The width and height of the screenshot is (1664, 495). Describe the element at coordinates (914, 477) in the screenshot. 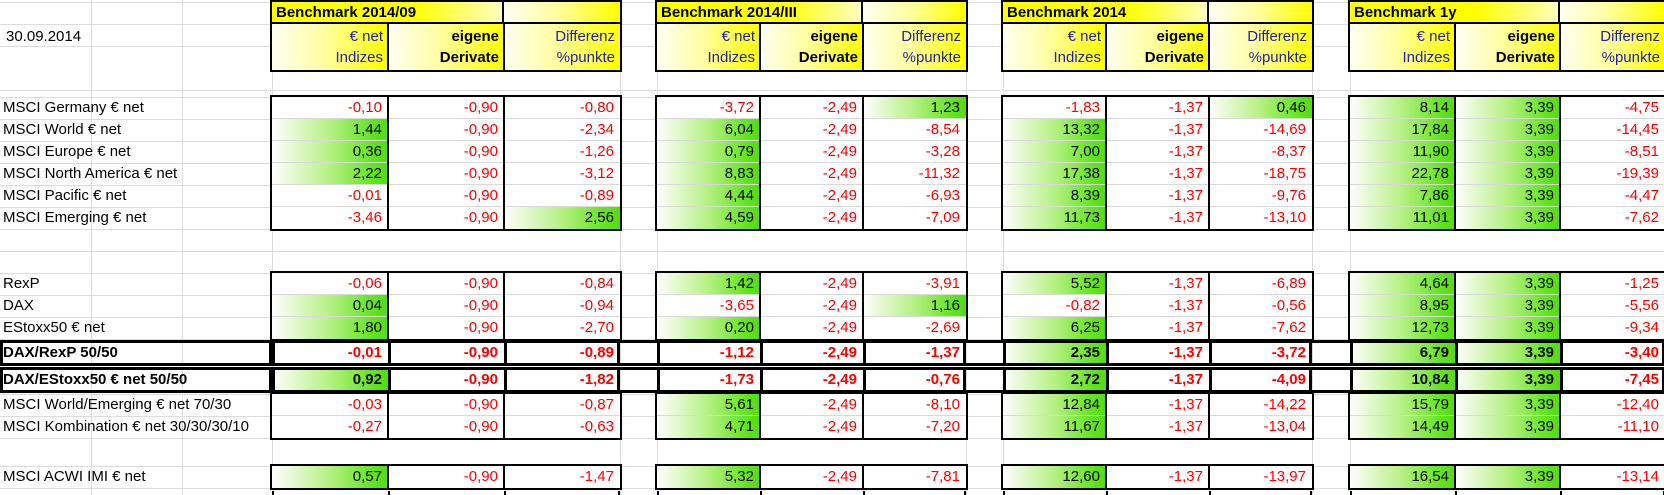

I see `value-cell: -7,81` at that location.